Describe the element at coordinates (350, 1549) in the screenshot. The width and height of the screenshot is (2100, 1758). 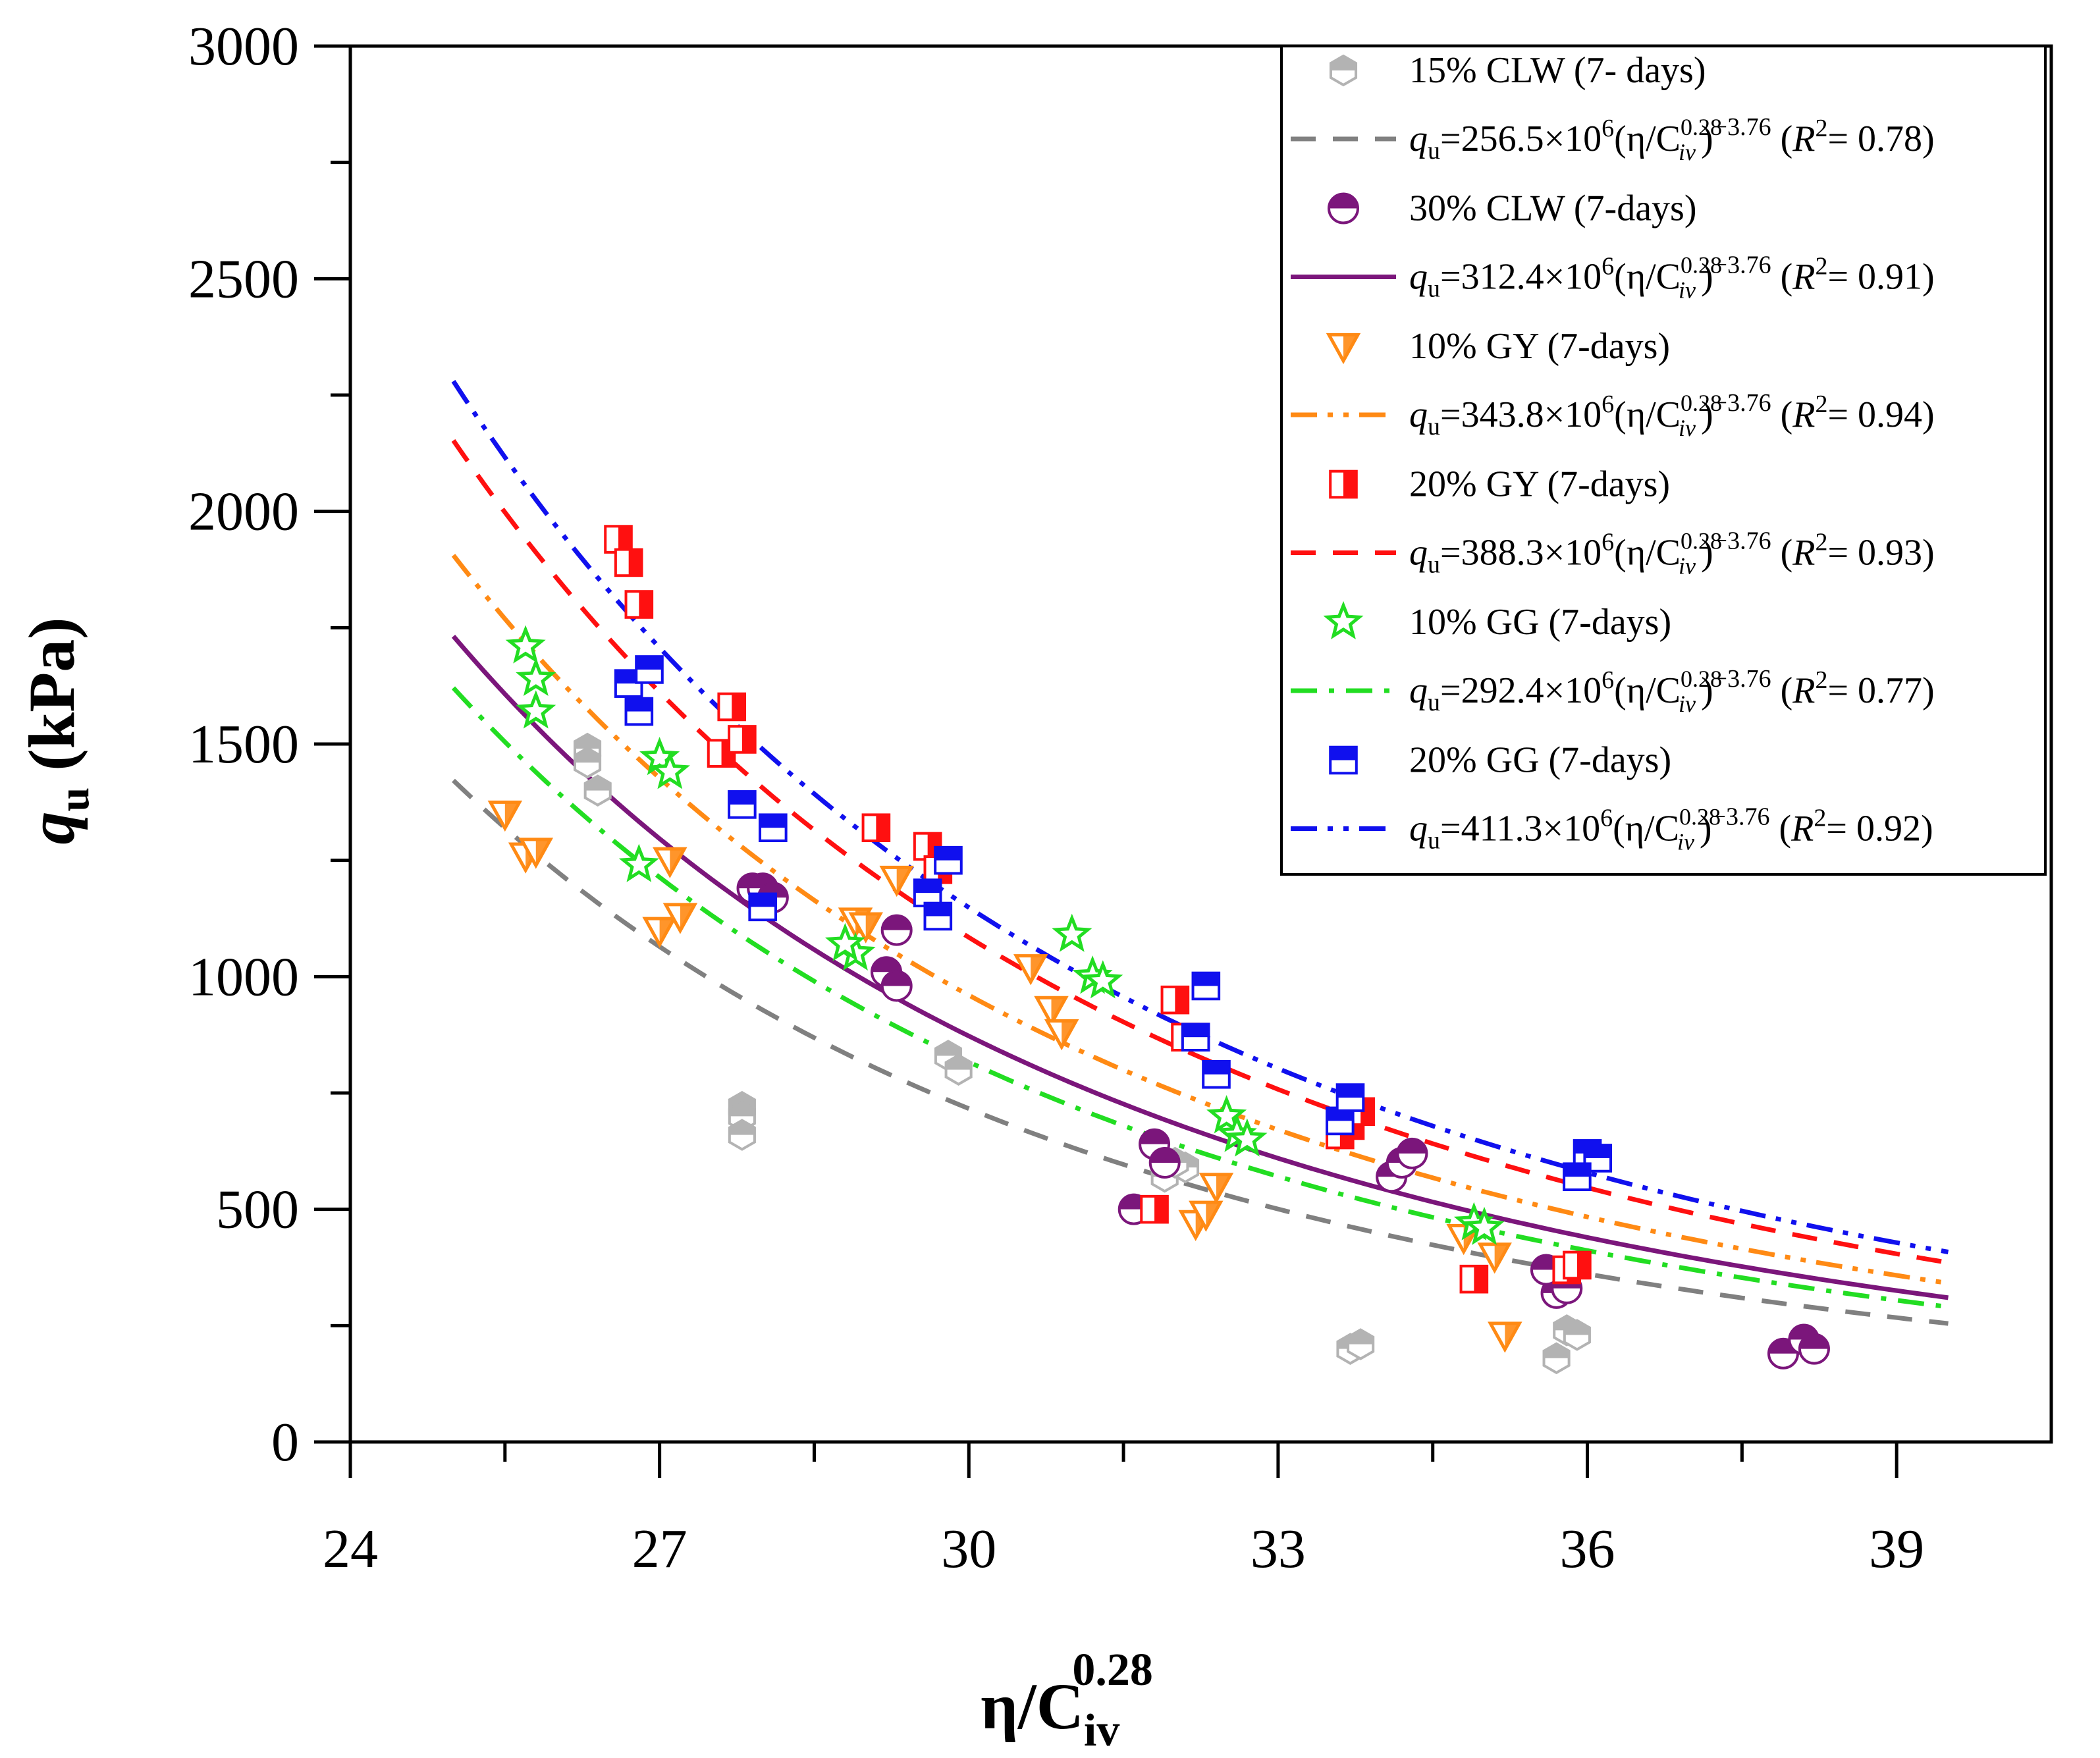
I see `x-tick-label: 24` at that location.